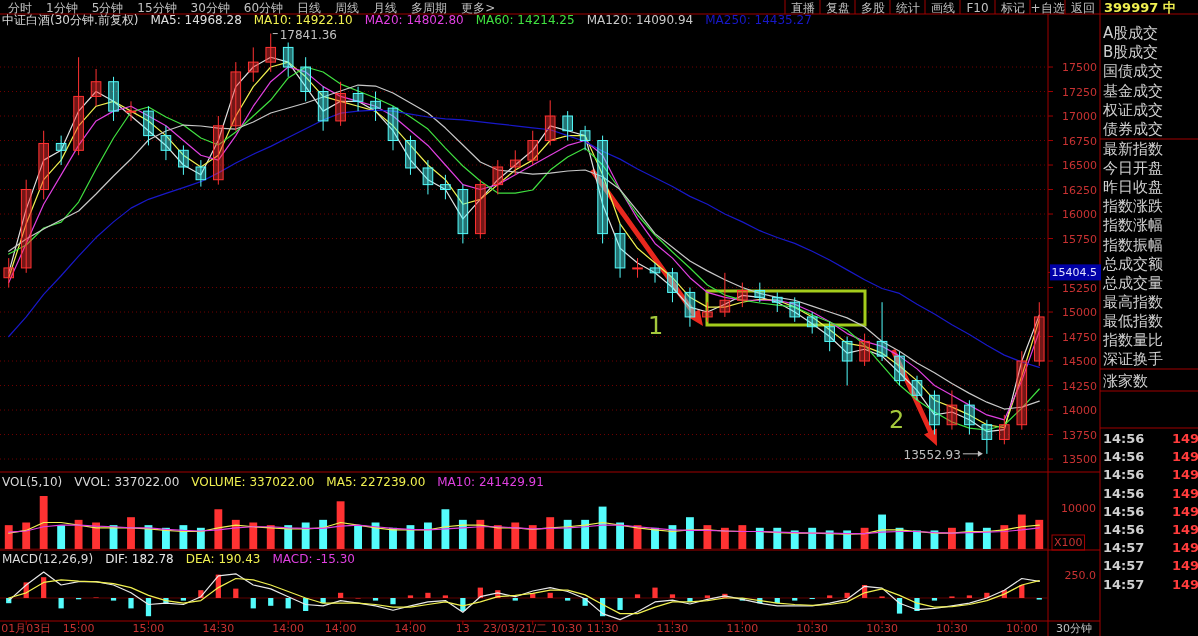  Describe the element at coordinates (1140, 7) in the screenshot. I see `text: 399997 中` at that location.